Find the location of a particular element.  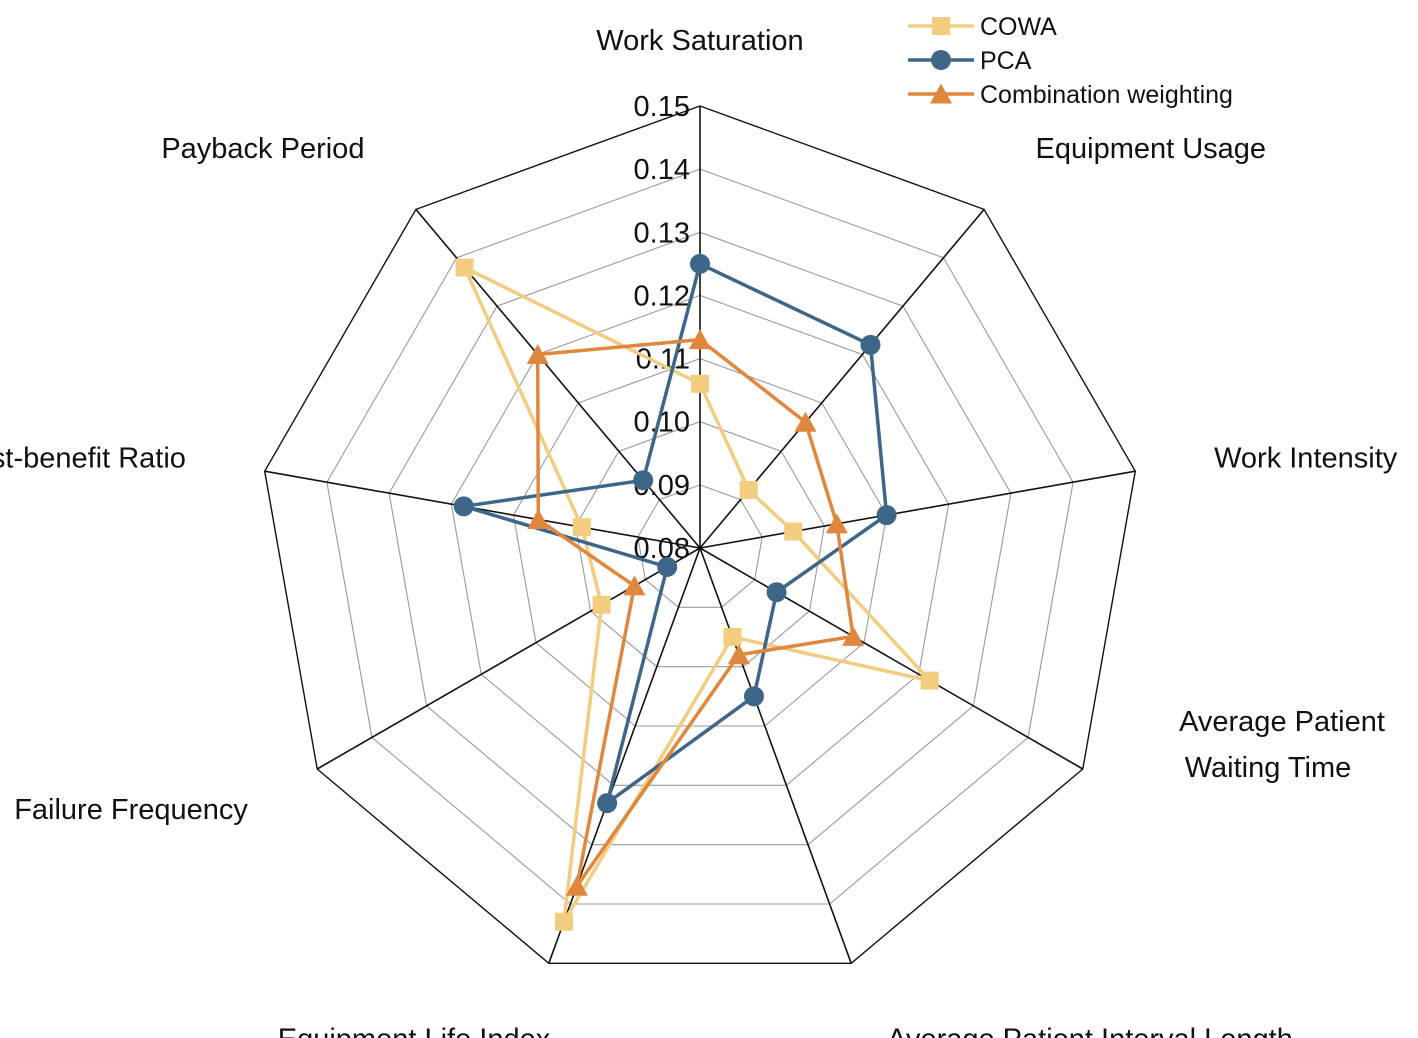

axis-label: Payback Period is located at coordinates (262, 149).